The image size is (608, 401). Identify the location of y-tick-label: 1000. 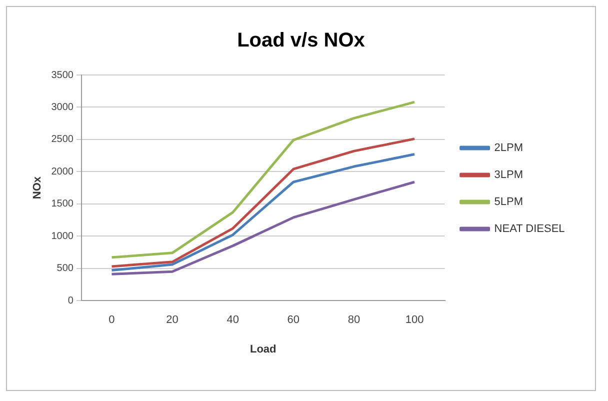
(62, 236).